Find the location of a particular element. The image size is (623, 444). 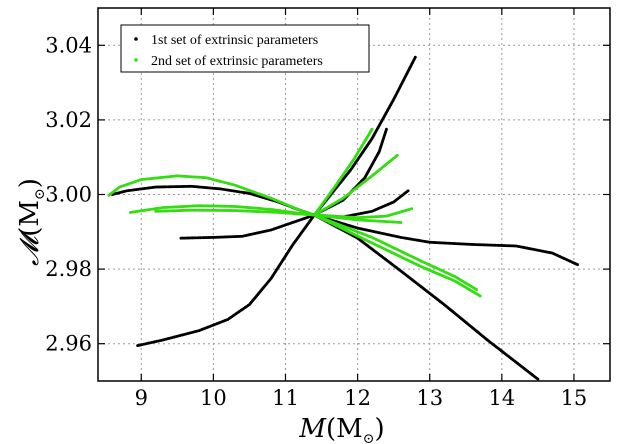

y-axis-unit: M is located at coordinates (30, 213).